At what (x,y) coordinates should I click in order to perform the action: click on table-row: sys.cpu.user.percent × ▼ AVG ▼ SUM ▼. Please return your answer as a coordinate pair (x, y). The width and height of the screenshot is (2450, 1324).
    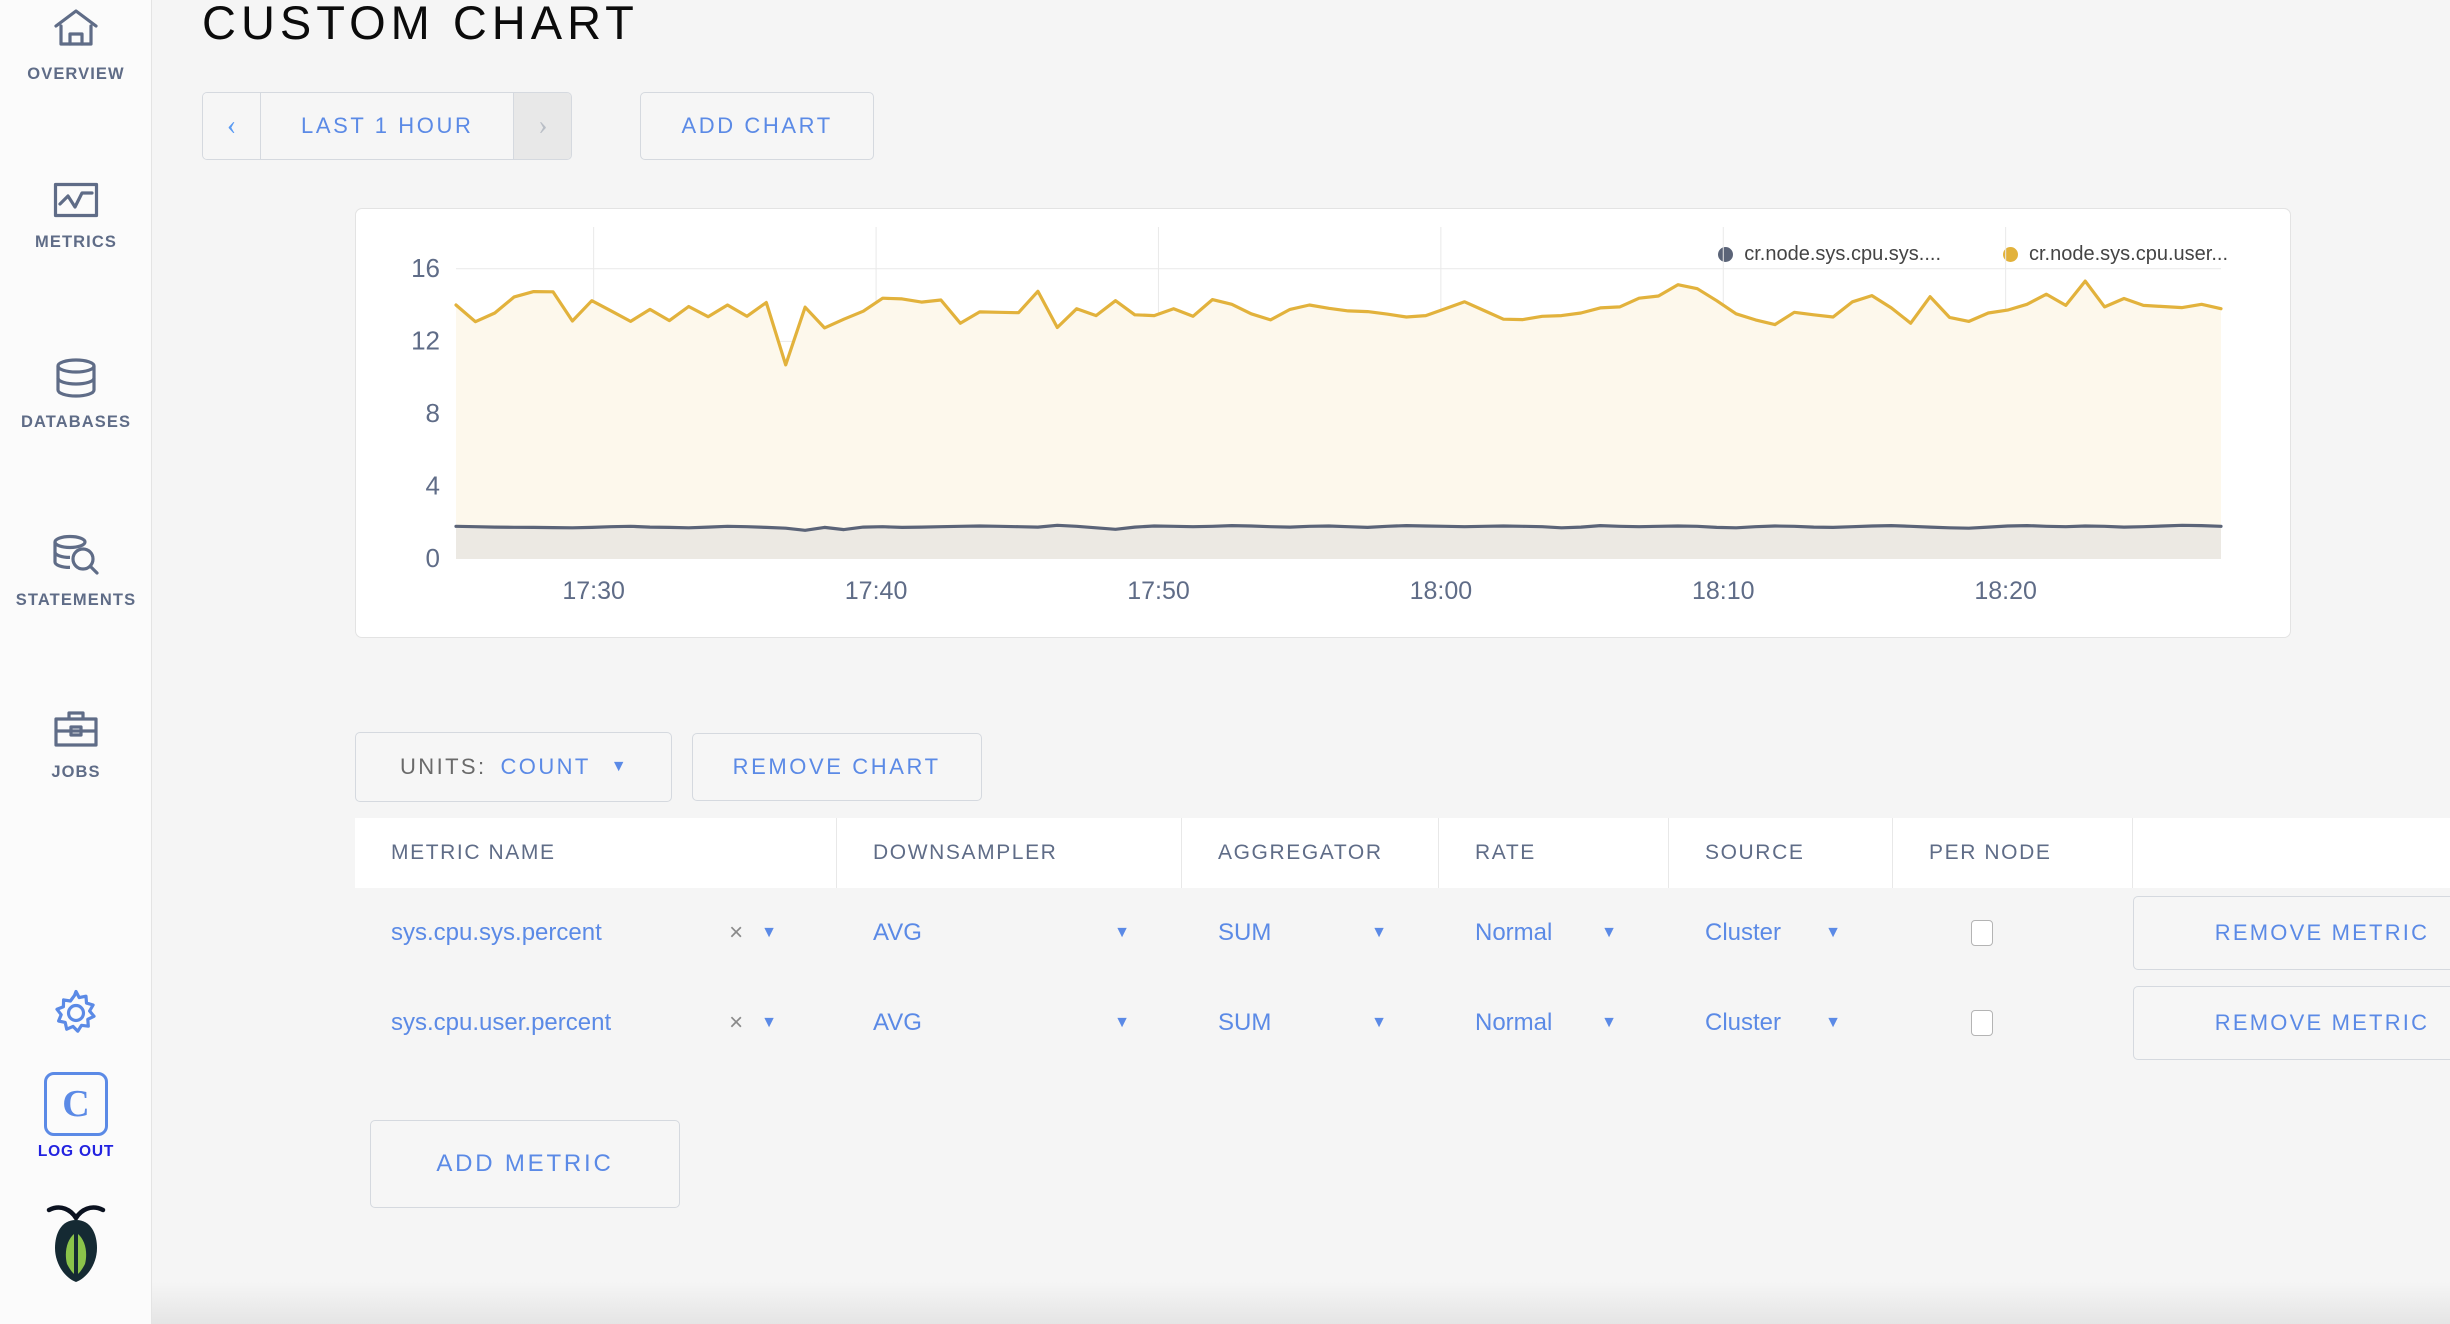
    Looking at the image, I should click on (1402, 1023).